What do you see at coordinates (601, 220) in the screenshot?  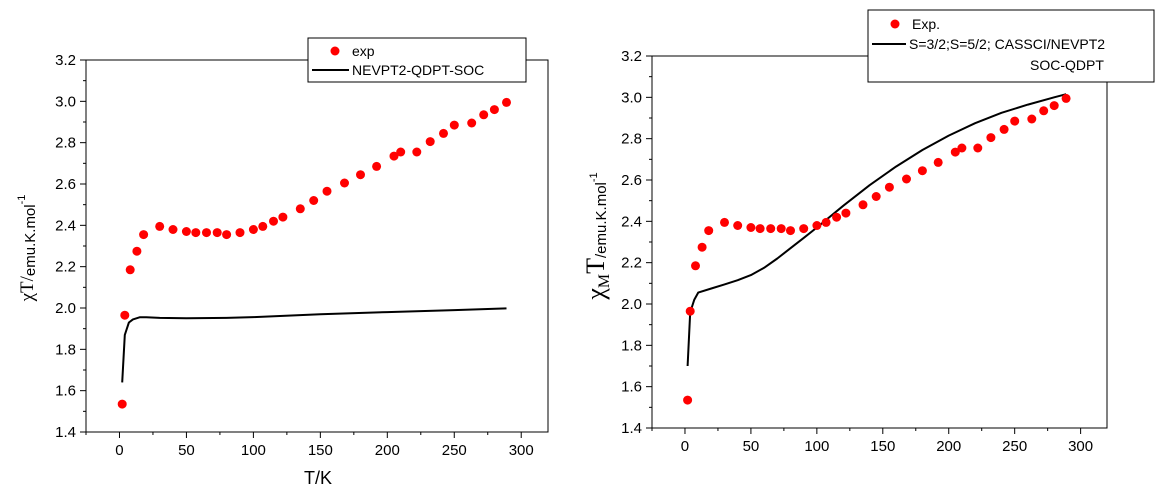 I see `y-axis-label-unit: /emu.K.mol` at bounding box center [601, 220].